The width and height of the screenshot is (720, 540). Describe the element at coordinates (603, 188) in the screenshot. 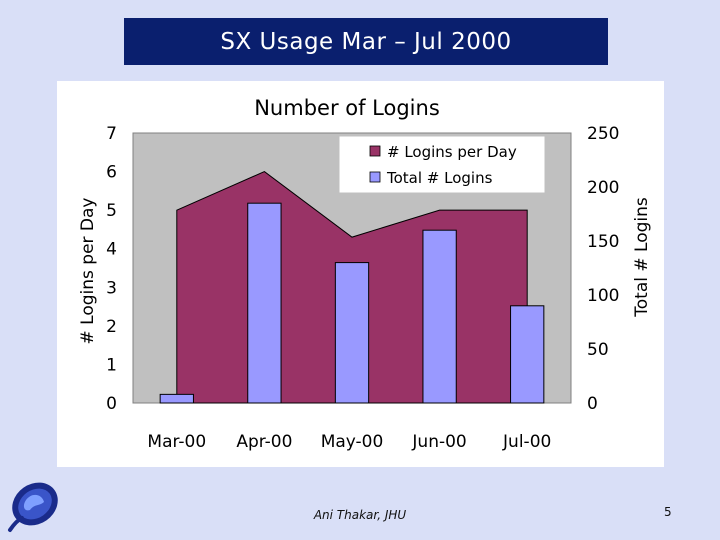

I see `y2-tick-label: 200` at that location.